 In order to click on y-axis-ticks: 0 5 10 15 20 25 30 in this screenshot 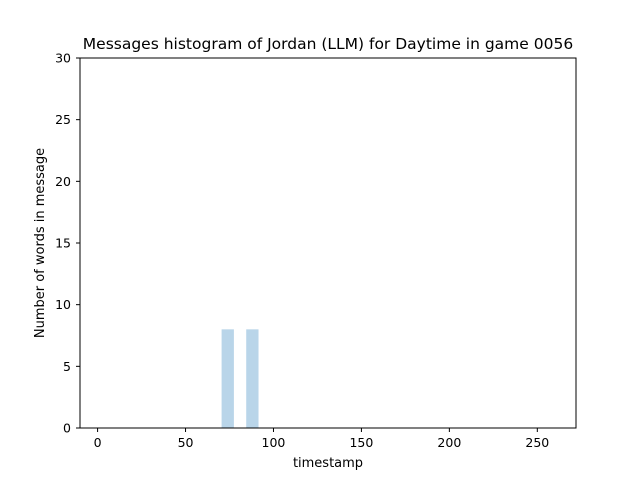, I will do `click(67, 243)`.